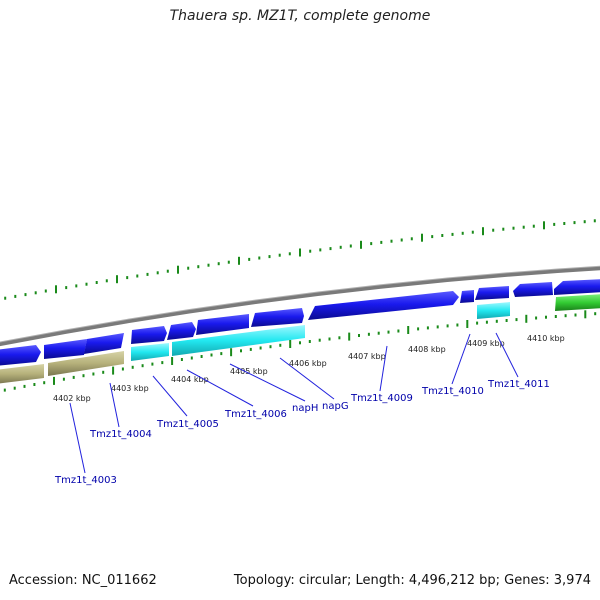  What do you see at coordinates (335, 406) in the screenshot?
I see `gene-label: napG` at bounding box center [335, 406].